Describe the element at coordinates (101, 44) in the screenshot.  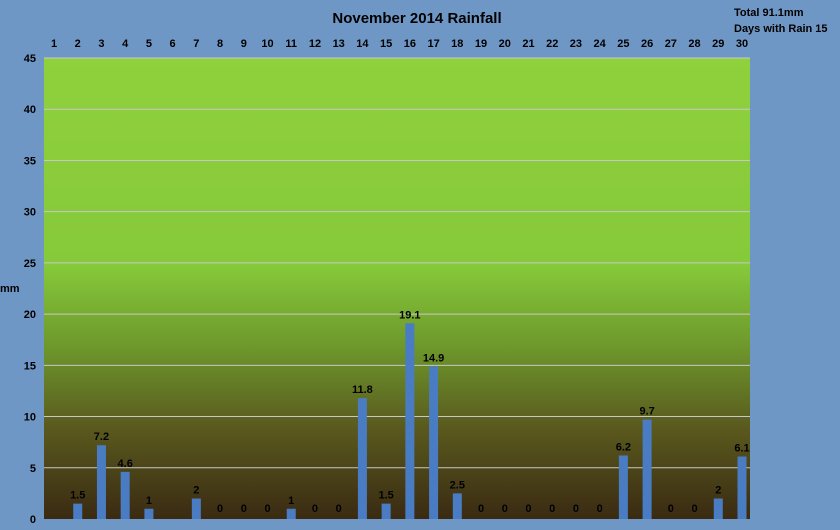
I see `x-tick-label: 3` at that location.